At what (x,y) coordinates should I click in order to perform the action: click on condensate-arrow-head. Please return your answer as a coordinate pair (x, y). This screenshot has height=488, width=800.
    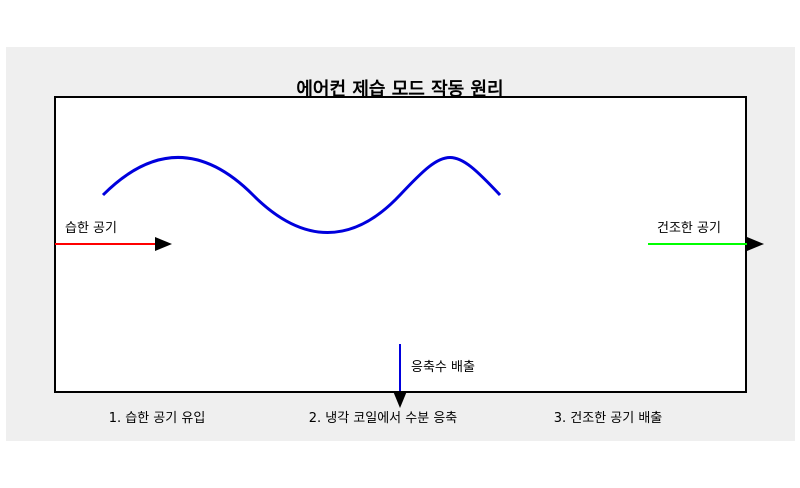
    Looking at the image, I should click on (400, 399).